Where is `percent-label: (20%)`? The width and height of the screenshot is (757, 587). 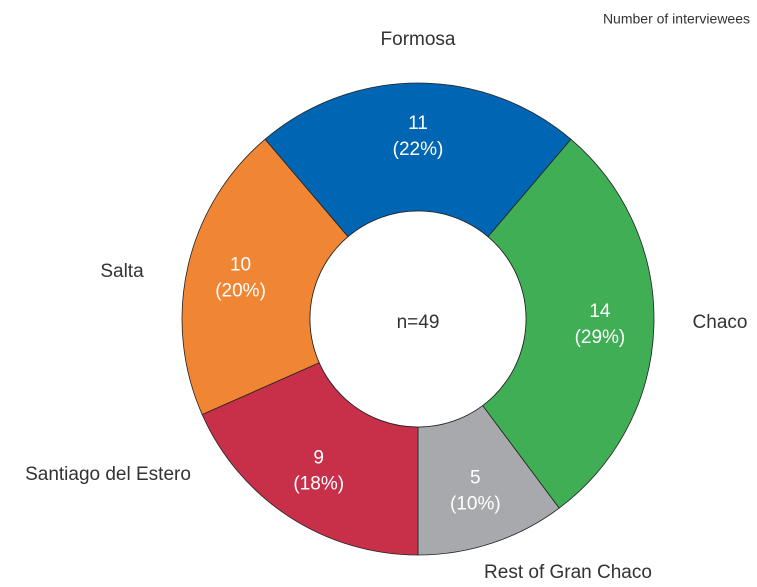 percent-label: (20%) is located at coordinates (240, 291).